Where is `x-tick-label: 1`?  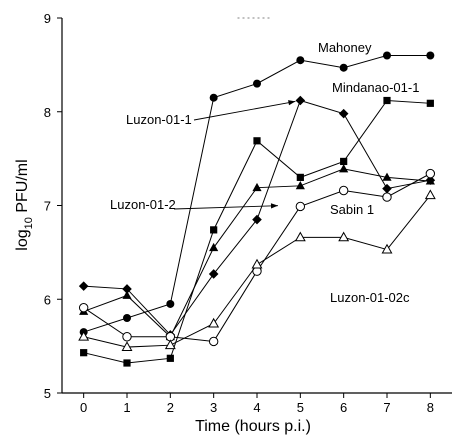 x-tick-label: 1 is located at coordinates (126, 407).